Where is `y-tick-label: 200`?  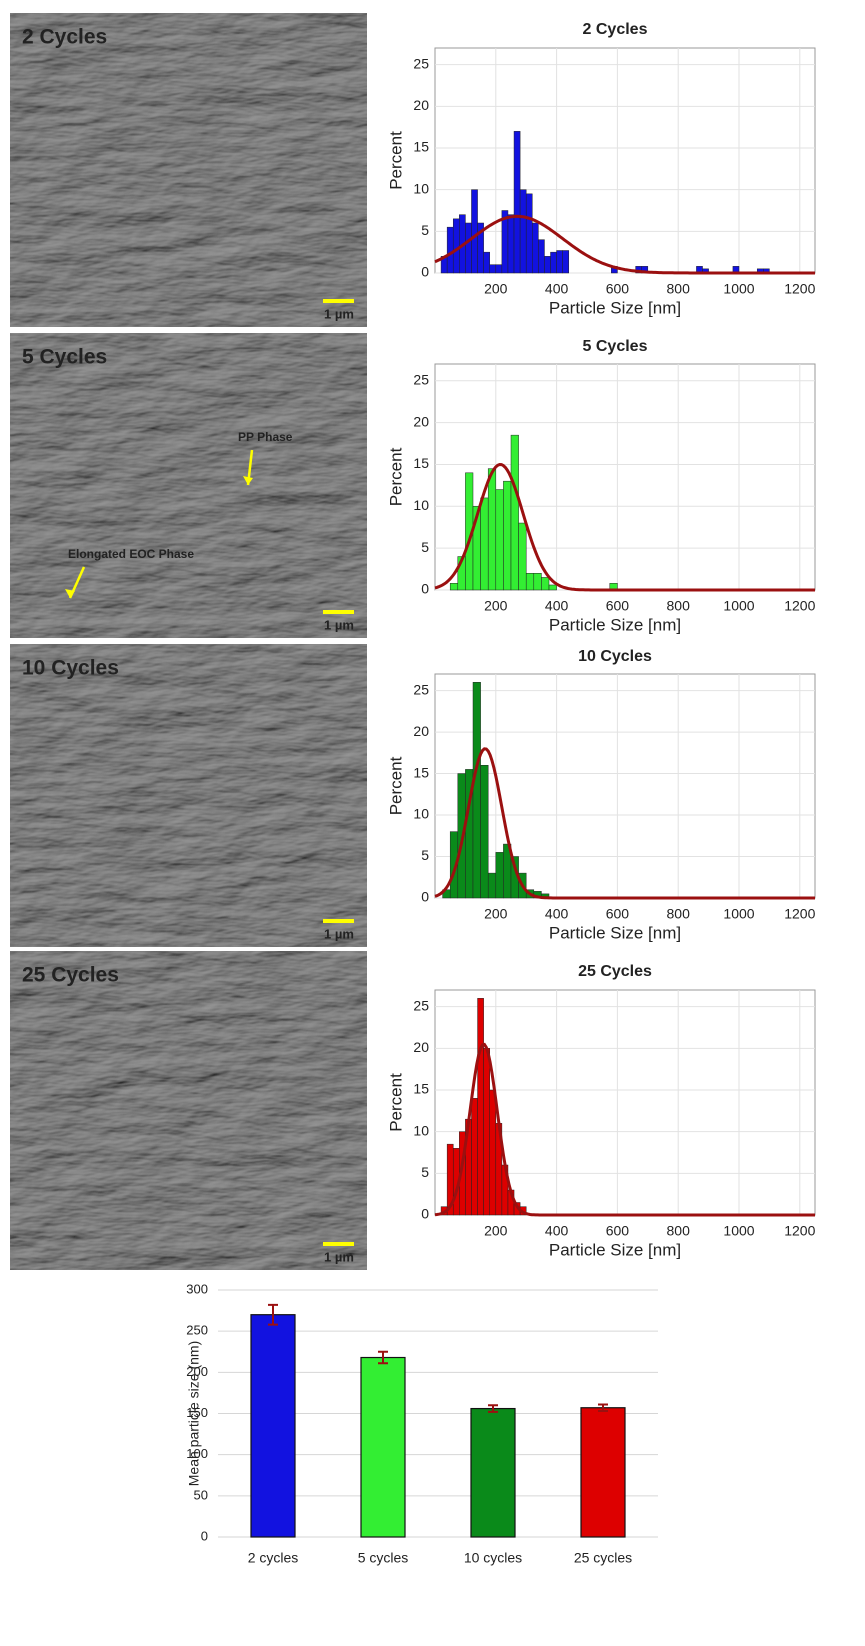 y-tick-label: 200 is located at coordinates (197, 1371).